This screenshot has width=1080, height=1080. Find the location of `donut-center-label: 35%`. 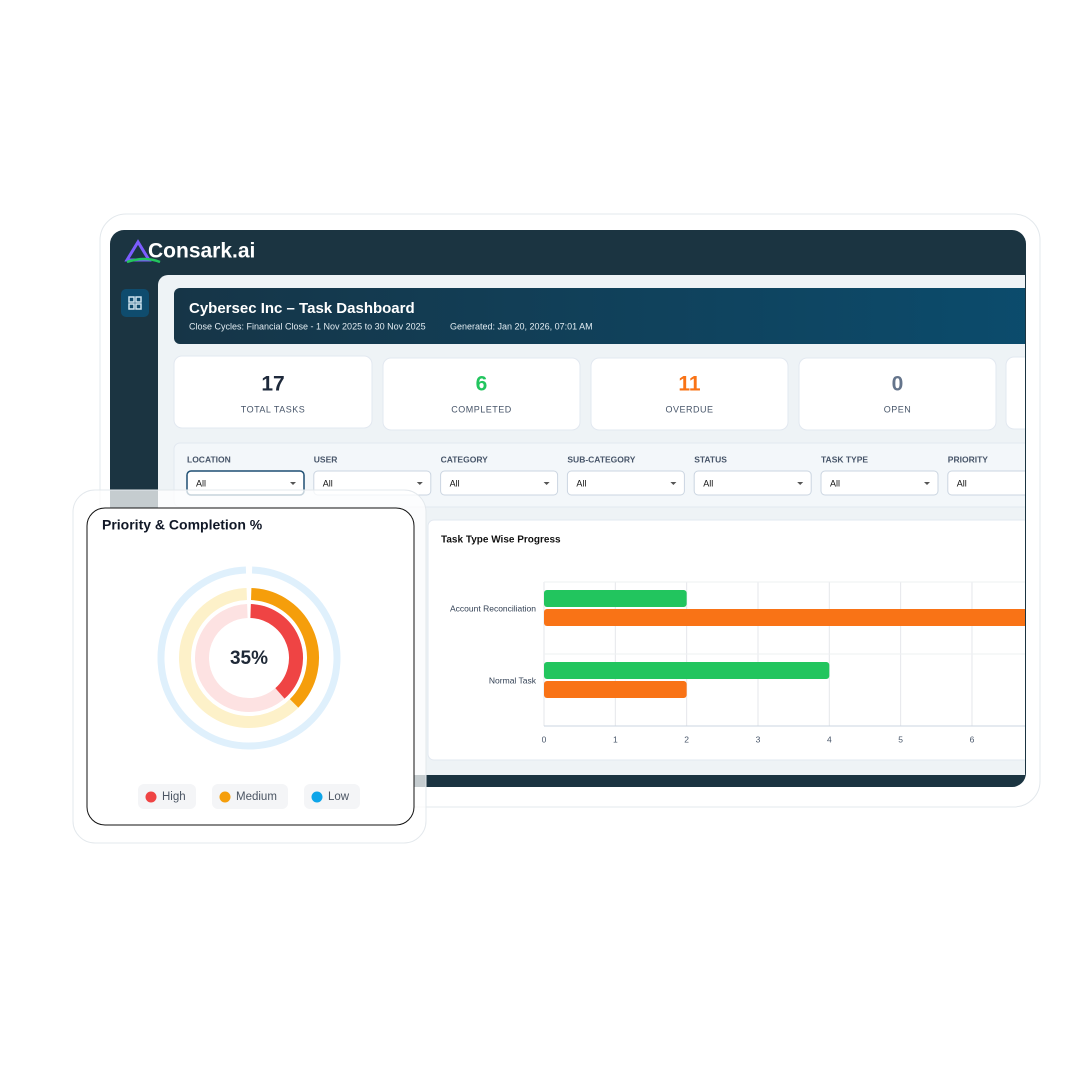

donut-center-label: 35% is located at coordinates (249, 658).